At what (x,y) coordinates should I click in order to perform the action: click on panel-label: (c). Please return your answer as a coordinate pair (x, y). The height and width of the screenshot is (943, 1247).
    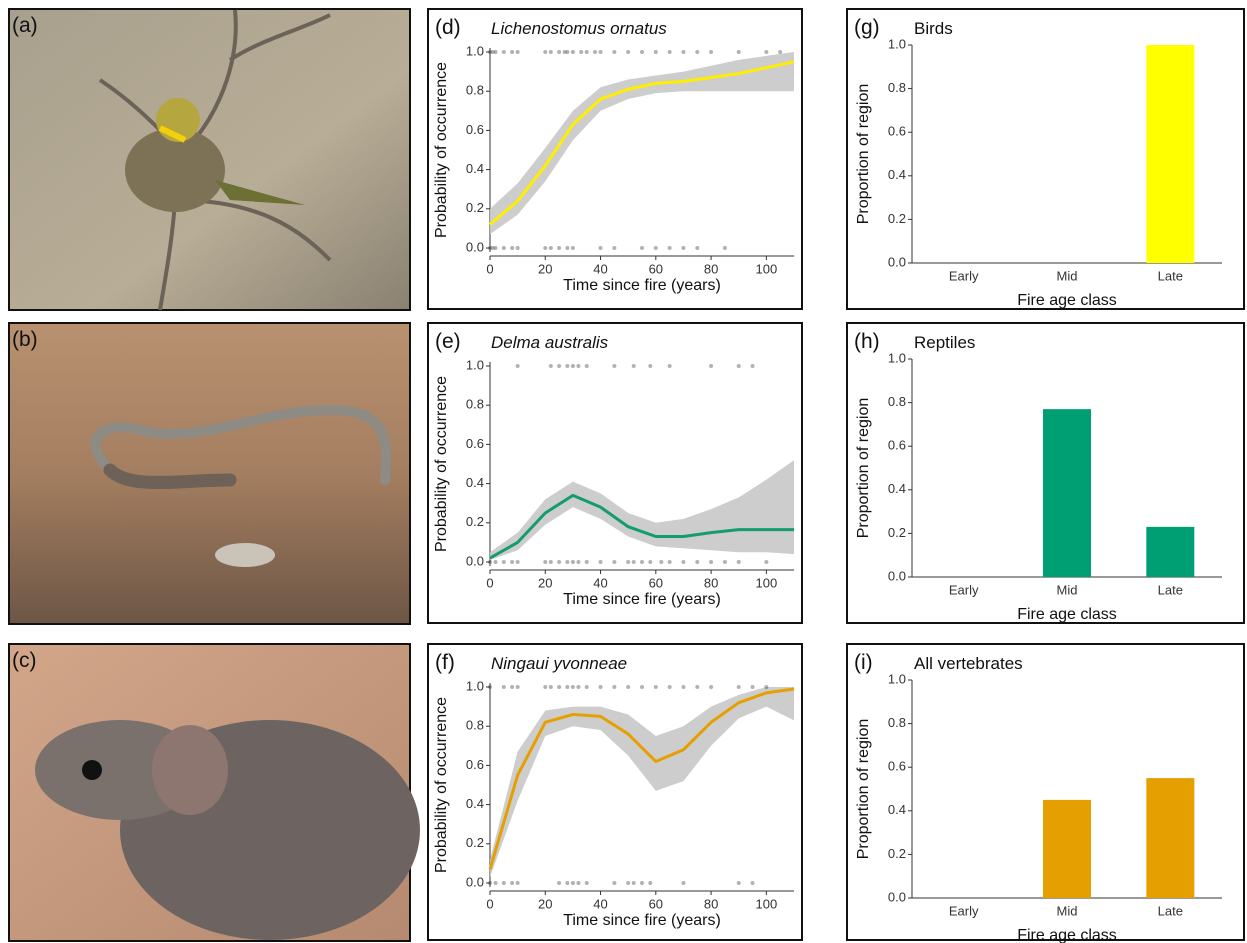
    Looking at the image, I should click on (24, 660).